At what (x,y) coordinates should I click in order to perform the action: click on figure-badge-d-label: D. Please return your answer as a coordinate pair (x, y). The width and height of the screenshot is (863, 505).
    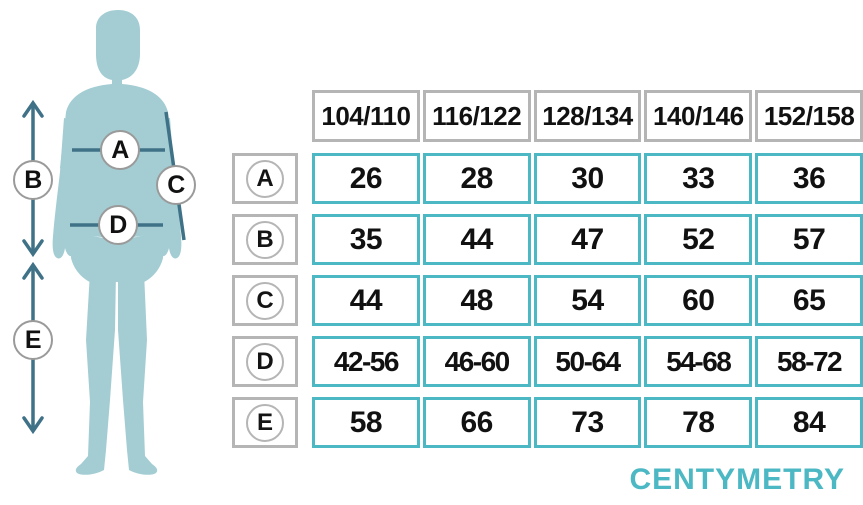
    Looking at the image, I should click on (118, 224).